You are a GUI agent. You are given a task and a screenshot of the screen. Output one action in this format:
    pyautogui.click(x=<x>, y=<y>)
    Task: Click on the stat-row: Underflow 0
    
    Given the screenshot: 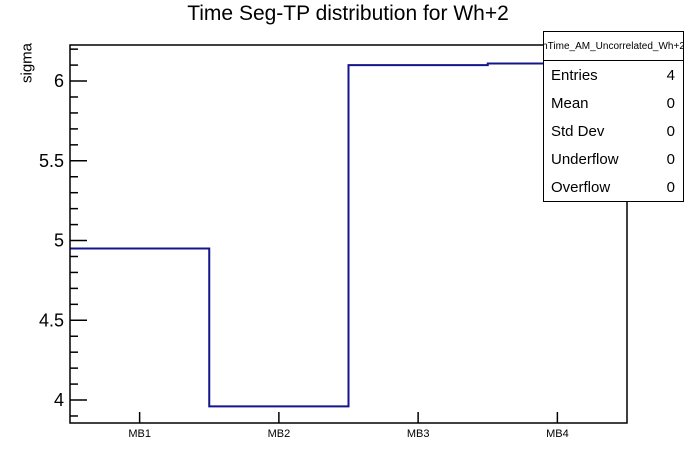 What is the action you would take?
    pyautogui.click(x=613, y=160)
    